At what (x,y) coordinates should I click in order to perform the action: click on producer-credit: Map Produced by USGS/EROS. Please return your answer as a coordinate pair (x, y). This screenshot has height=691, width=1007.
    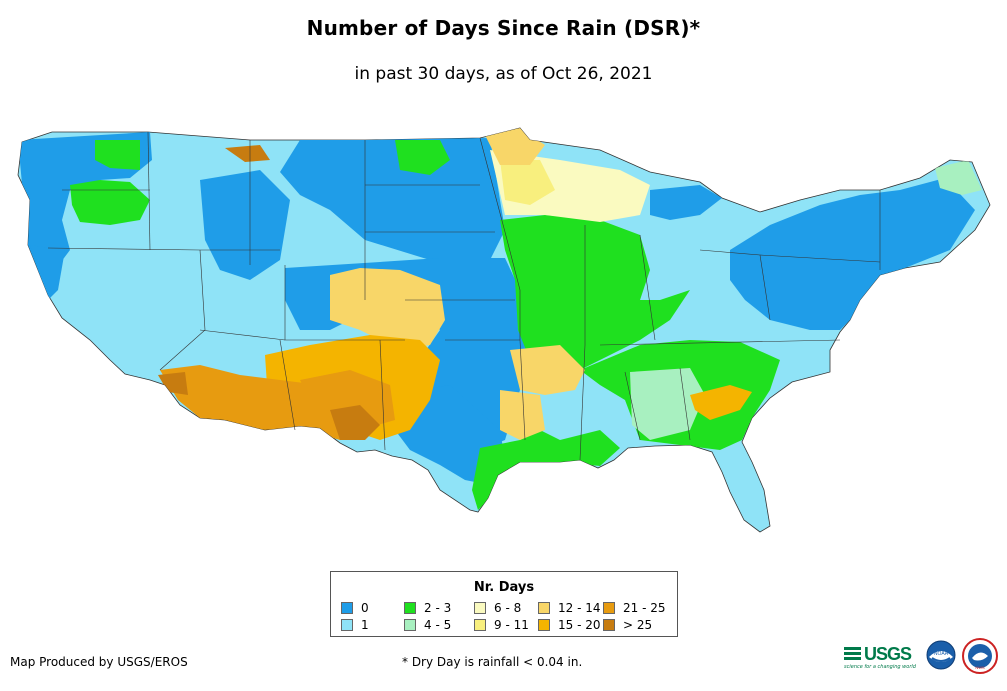
    Looking at the image, I should click on (99, 662).